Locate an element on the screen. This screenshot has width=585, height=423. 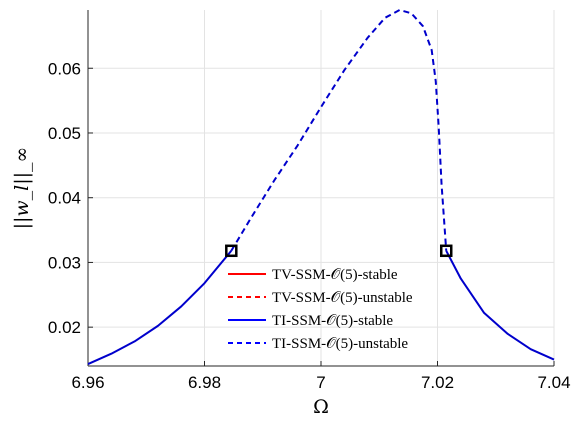
y-axis-title: ||w_l||_∞ is located at coordinates (22, 188).